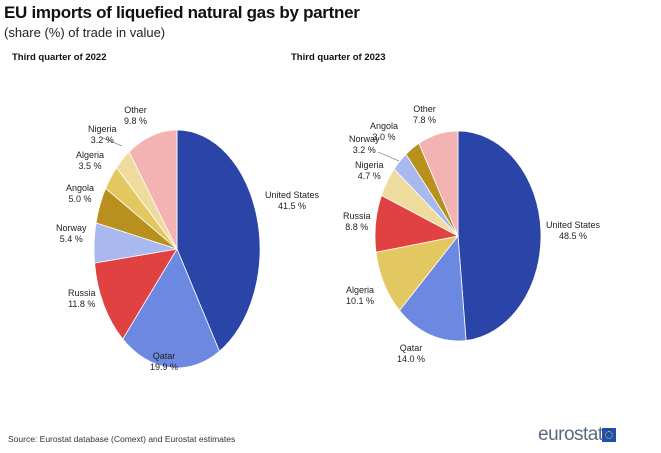 This screenshot has height=453, width=661. Describe the element at coordinates (433, 288) in the screenshot. I see `pie-slice-qatar-2023` at that location.